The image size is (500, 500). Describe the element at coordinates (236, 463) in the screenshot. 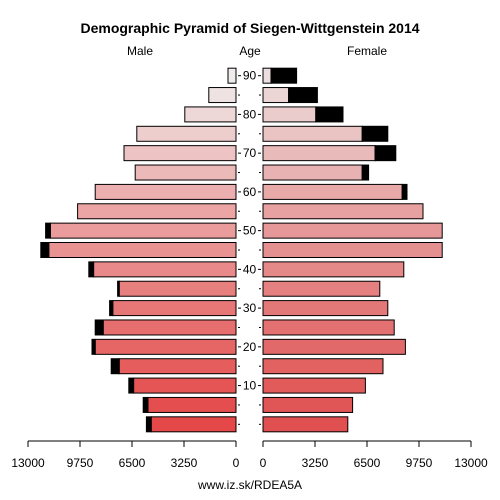

I see `x-tick-label-male: 0` at that location.